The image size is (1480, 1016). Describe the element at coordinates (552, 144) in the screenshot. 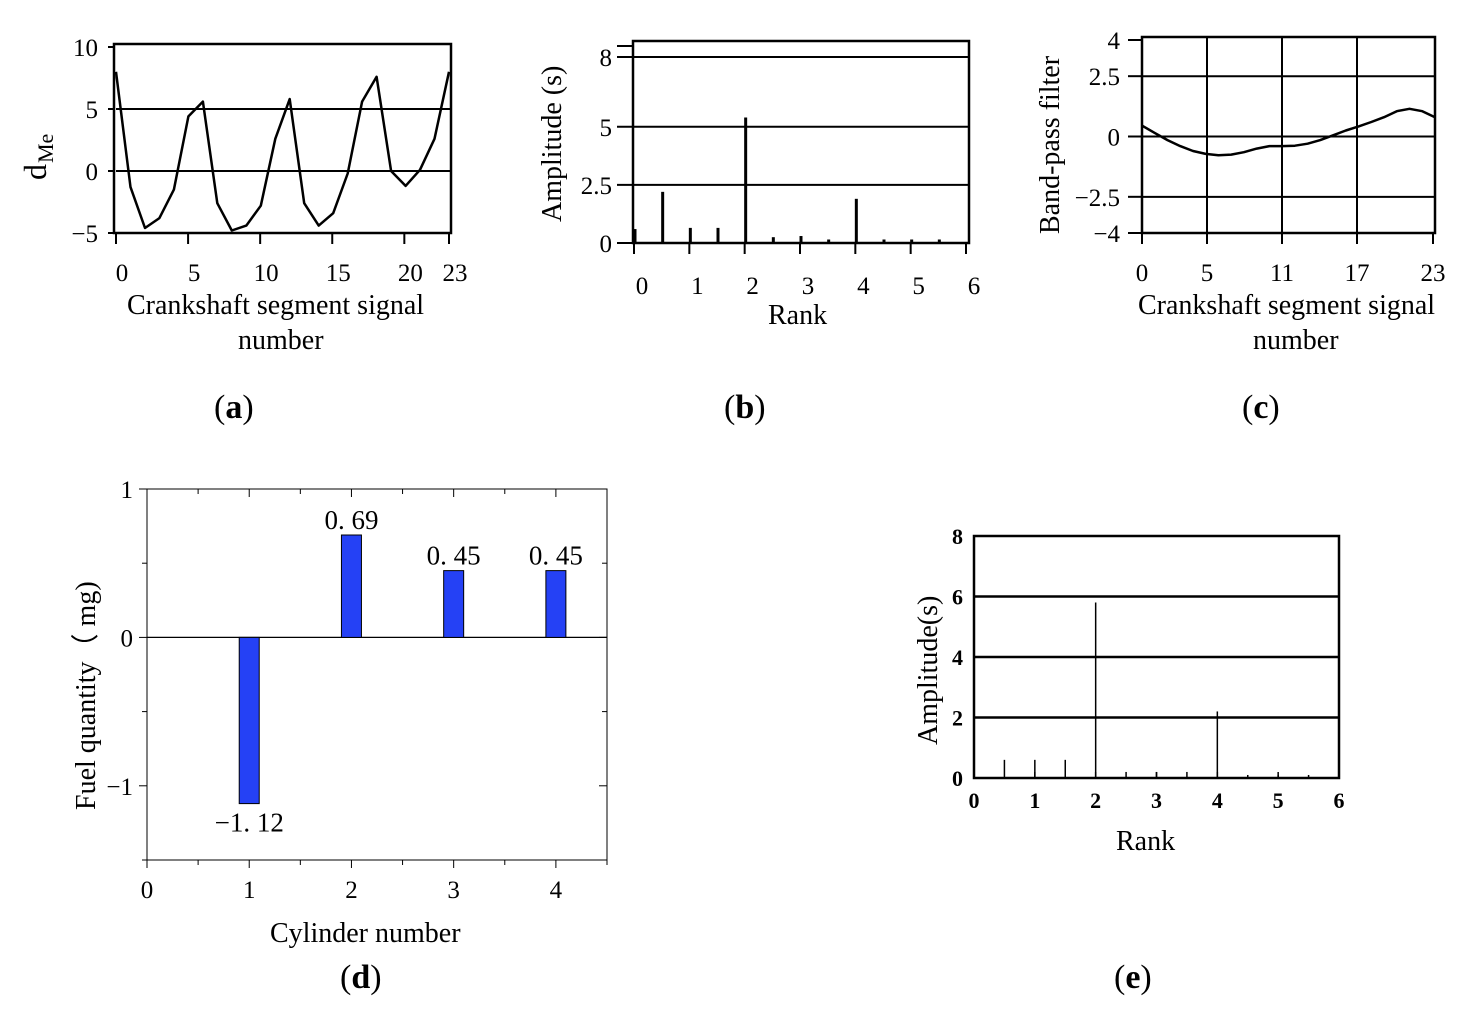

I see `panel-b-ylabel: Amplitude (s)` at that location.